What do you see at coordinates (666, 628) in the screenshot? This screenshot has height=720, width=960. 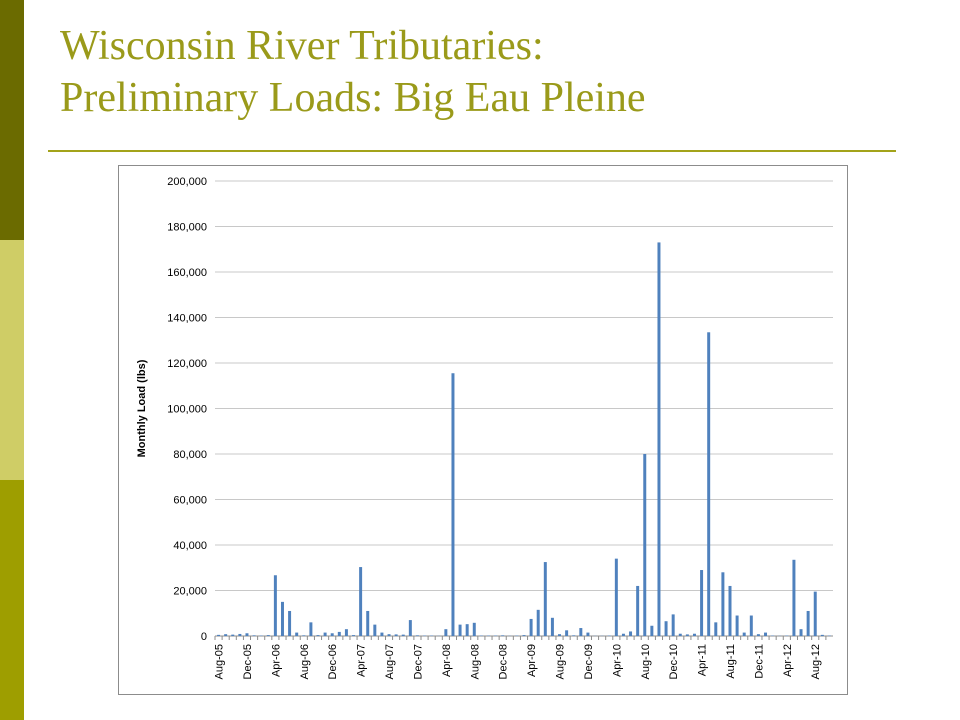 I see `bar: Nov-10` at bounding box center [666, 628].